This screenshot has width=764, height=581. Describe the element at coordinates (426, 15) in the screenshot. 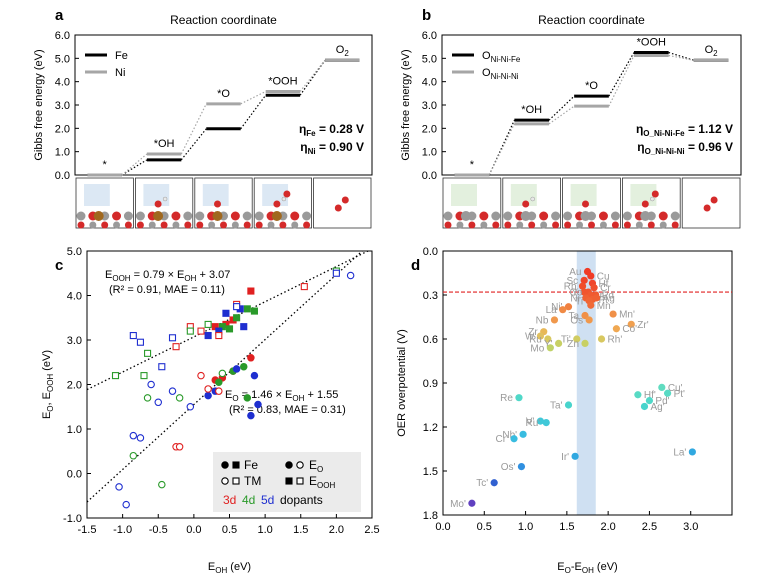

I see `panel-letter: b` at that location.